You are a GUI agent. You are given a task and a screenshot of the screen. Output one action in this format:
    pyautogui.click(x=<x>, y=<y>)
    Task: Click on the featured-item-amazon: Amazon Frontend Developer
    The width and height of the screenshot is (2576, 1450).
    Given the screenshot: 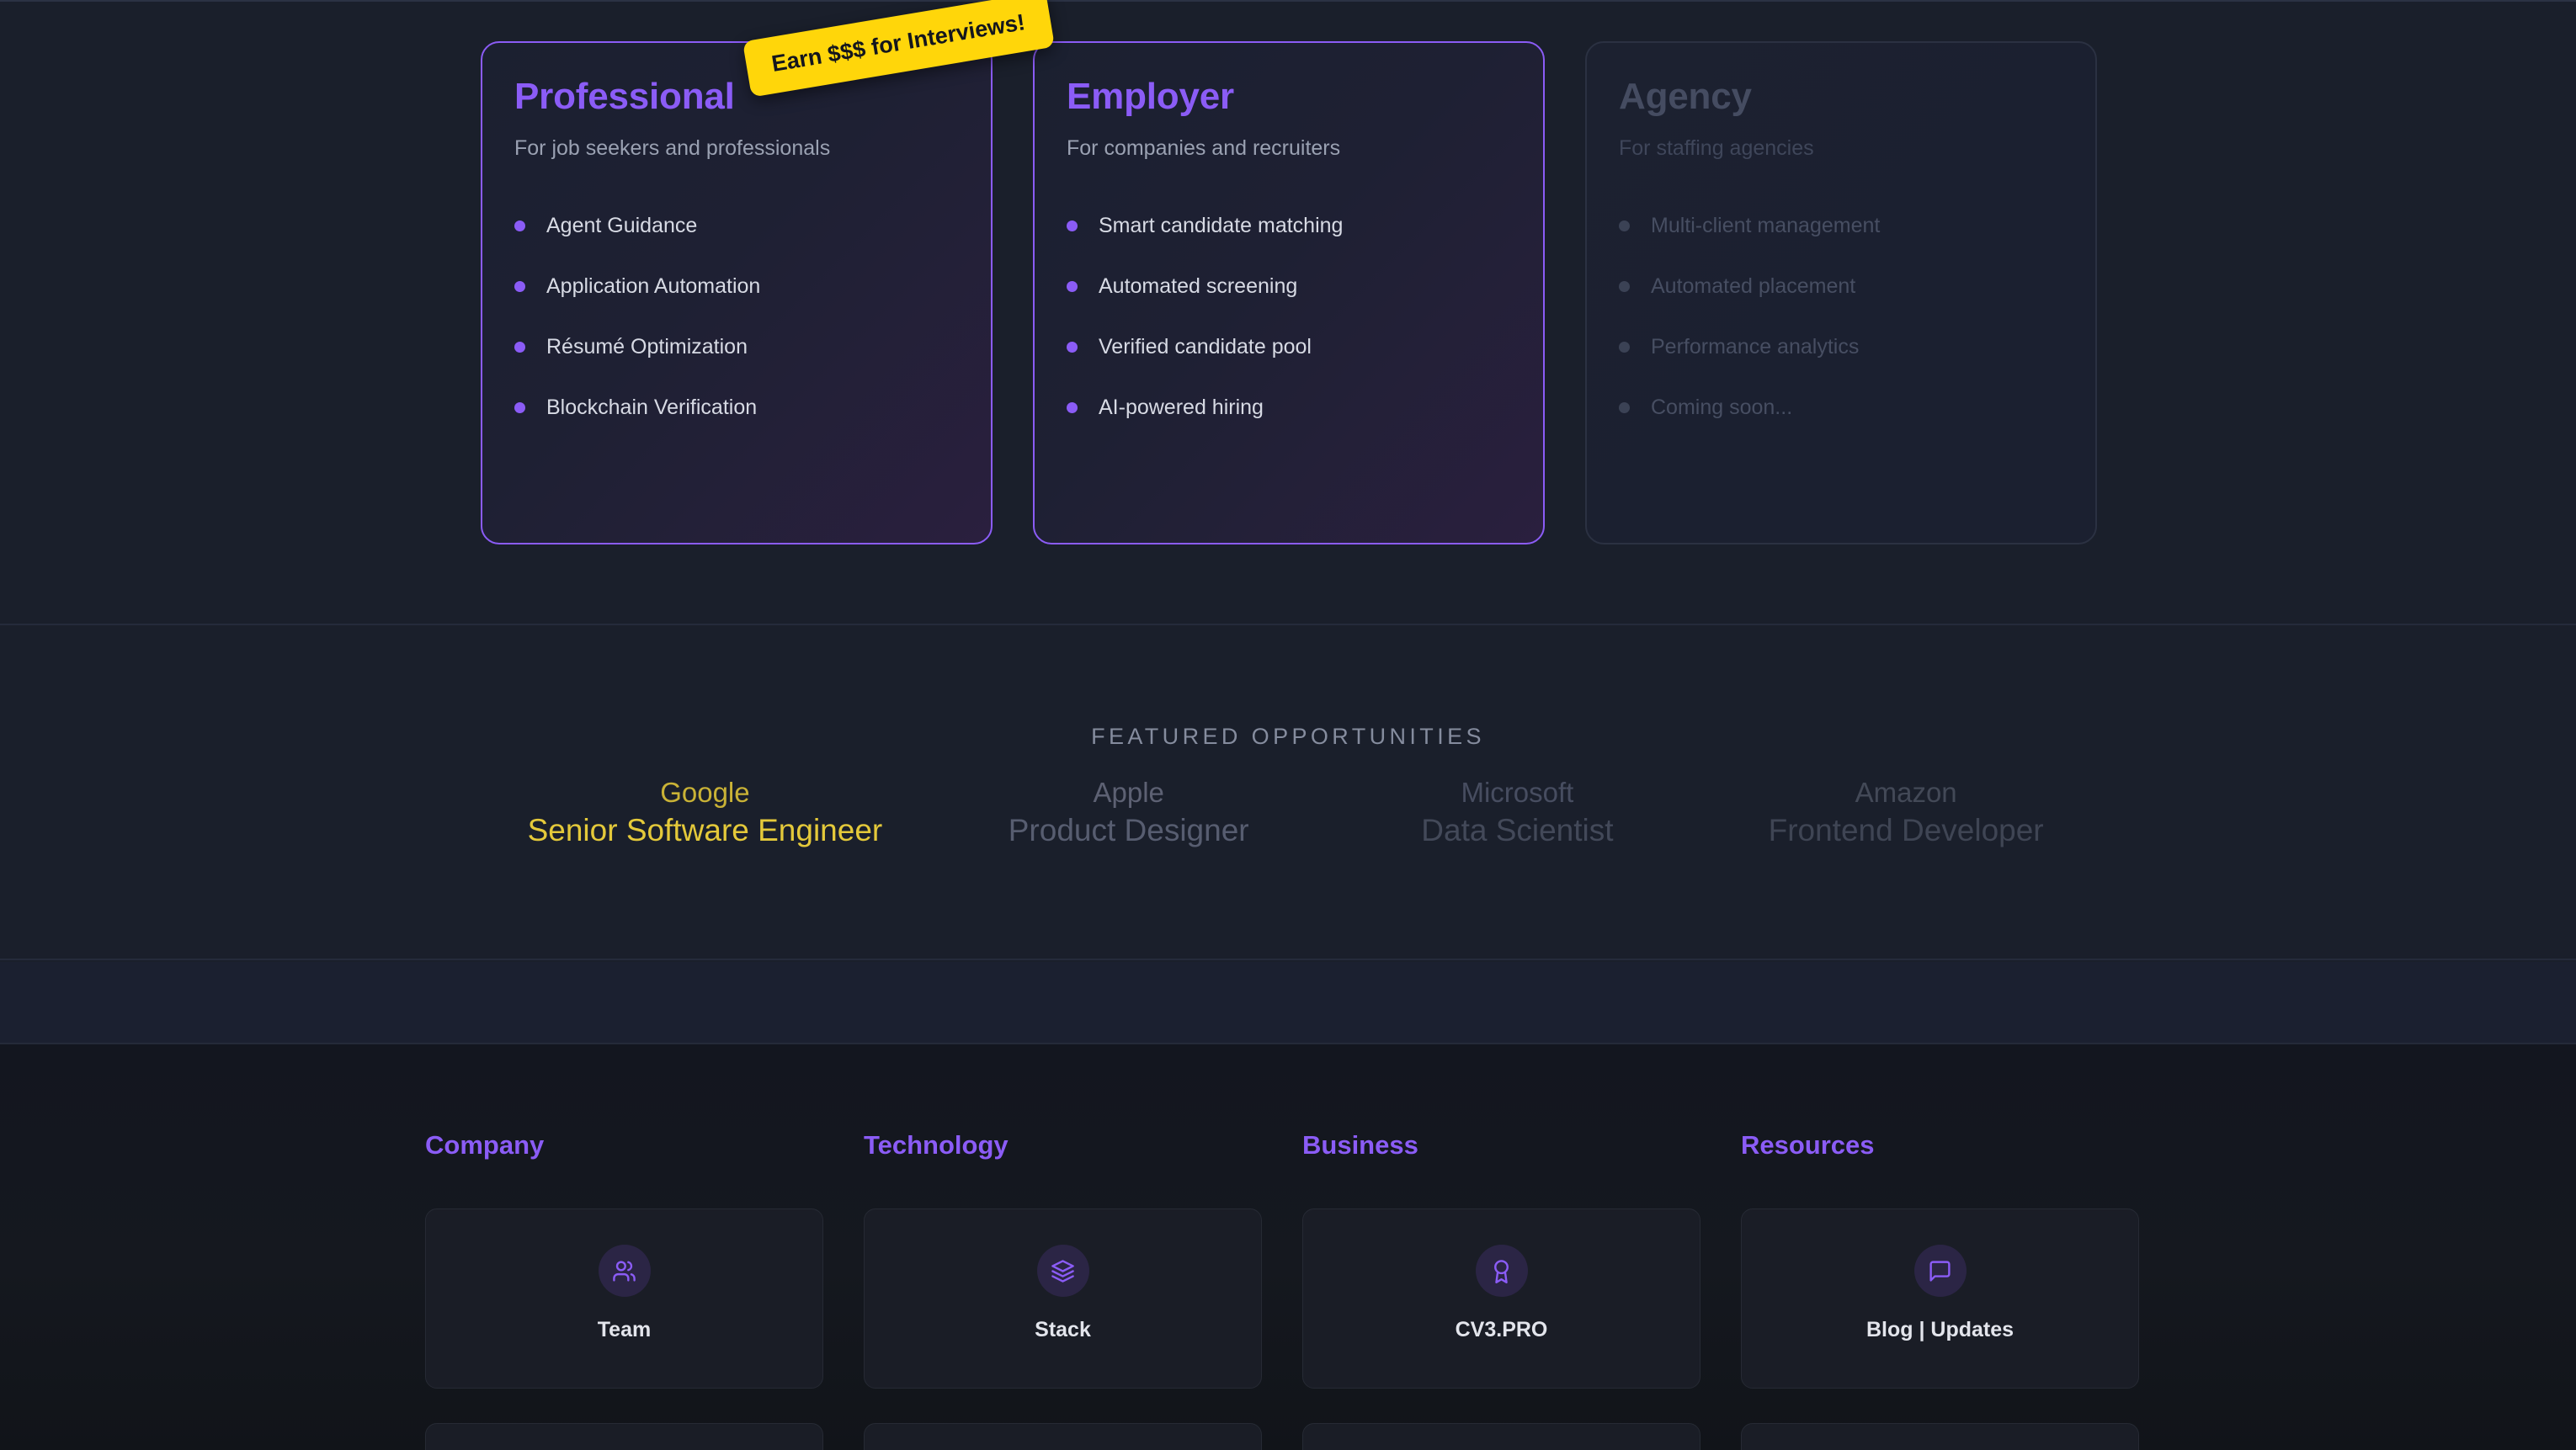 What is the action you would take?
    pyautogui.click(x=1906, y=813)
    